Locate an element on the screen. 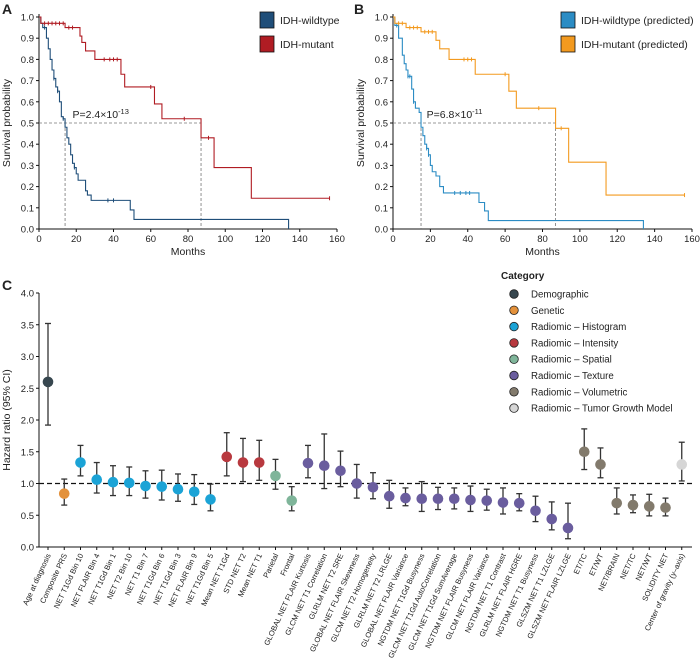  legend-label: IDH-wildtype is located at coordinates (310, 21).